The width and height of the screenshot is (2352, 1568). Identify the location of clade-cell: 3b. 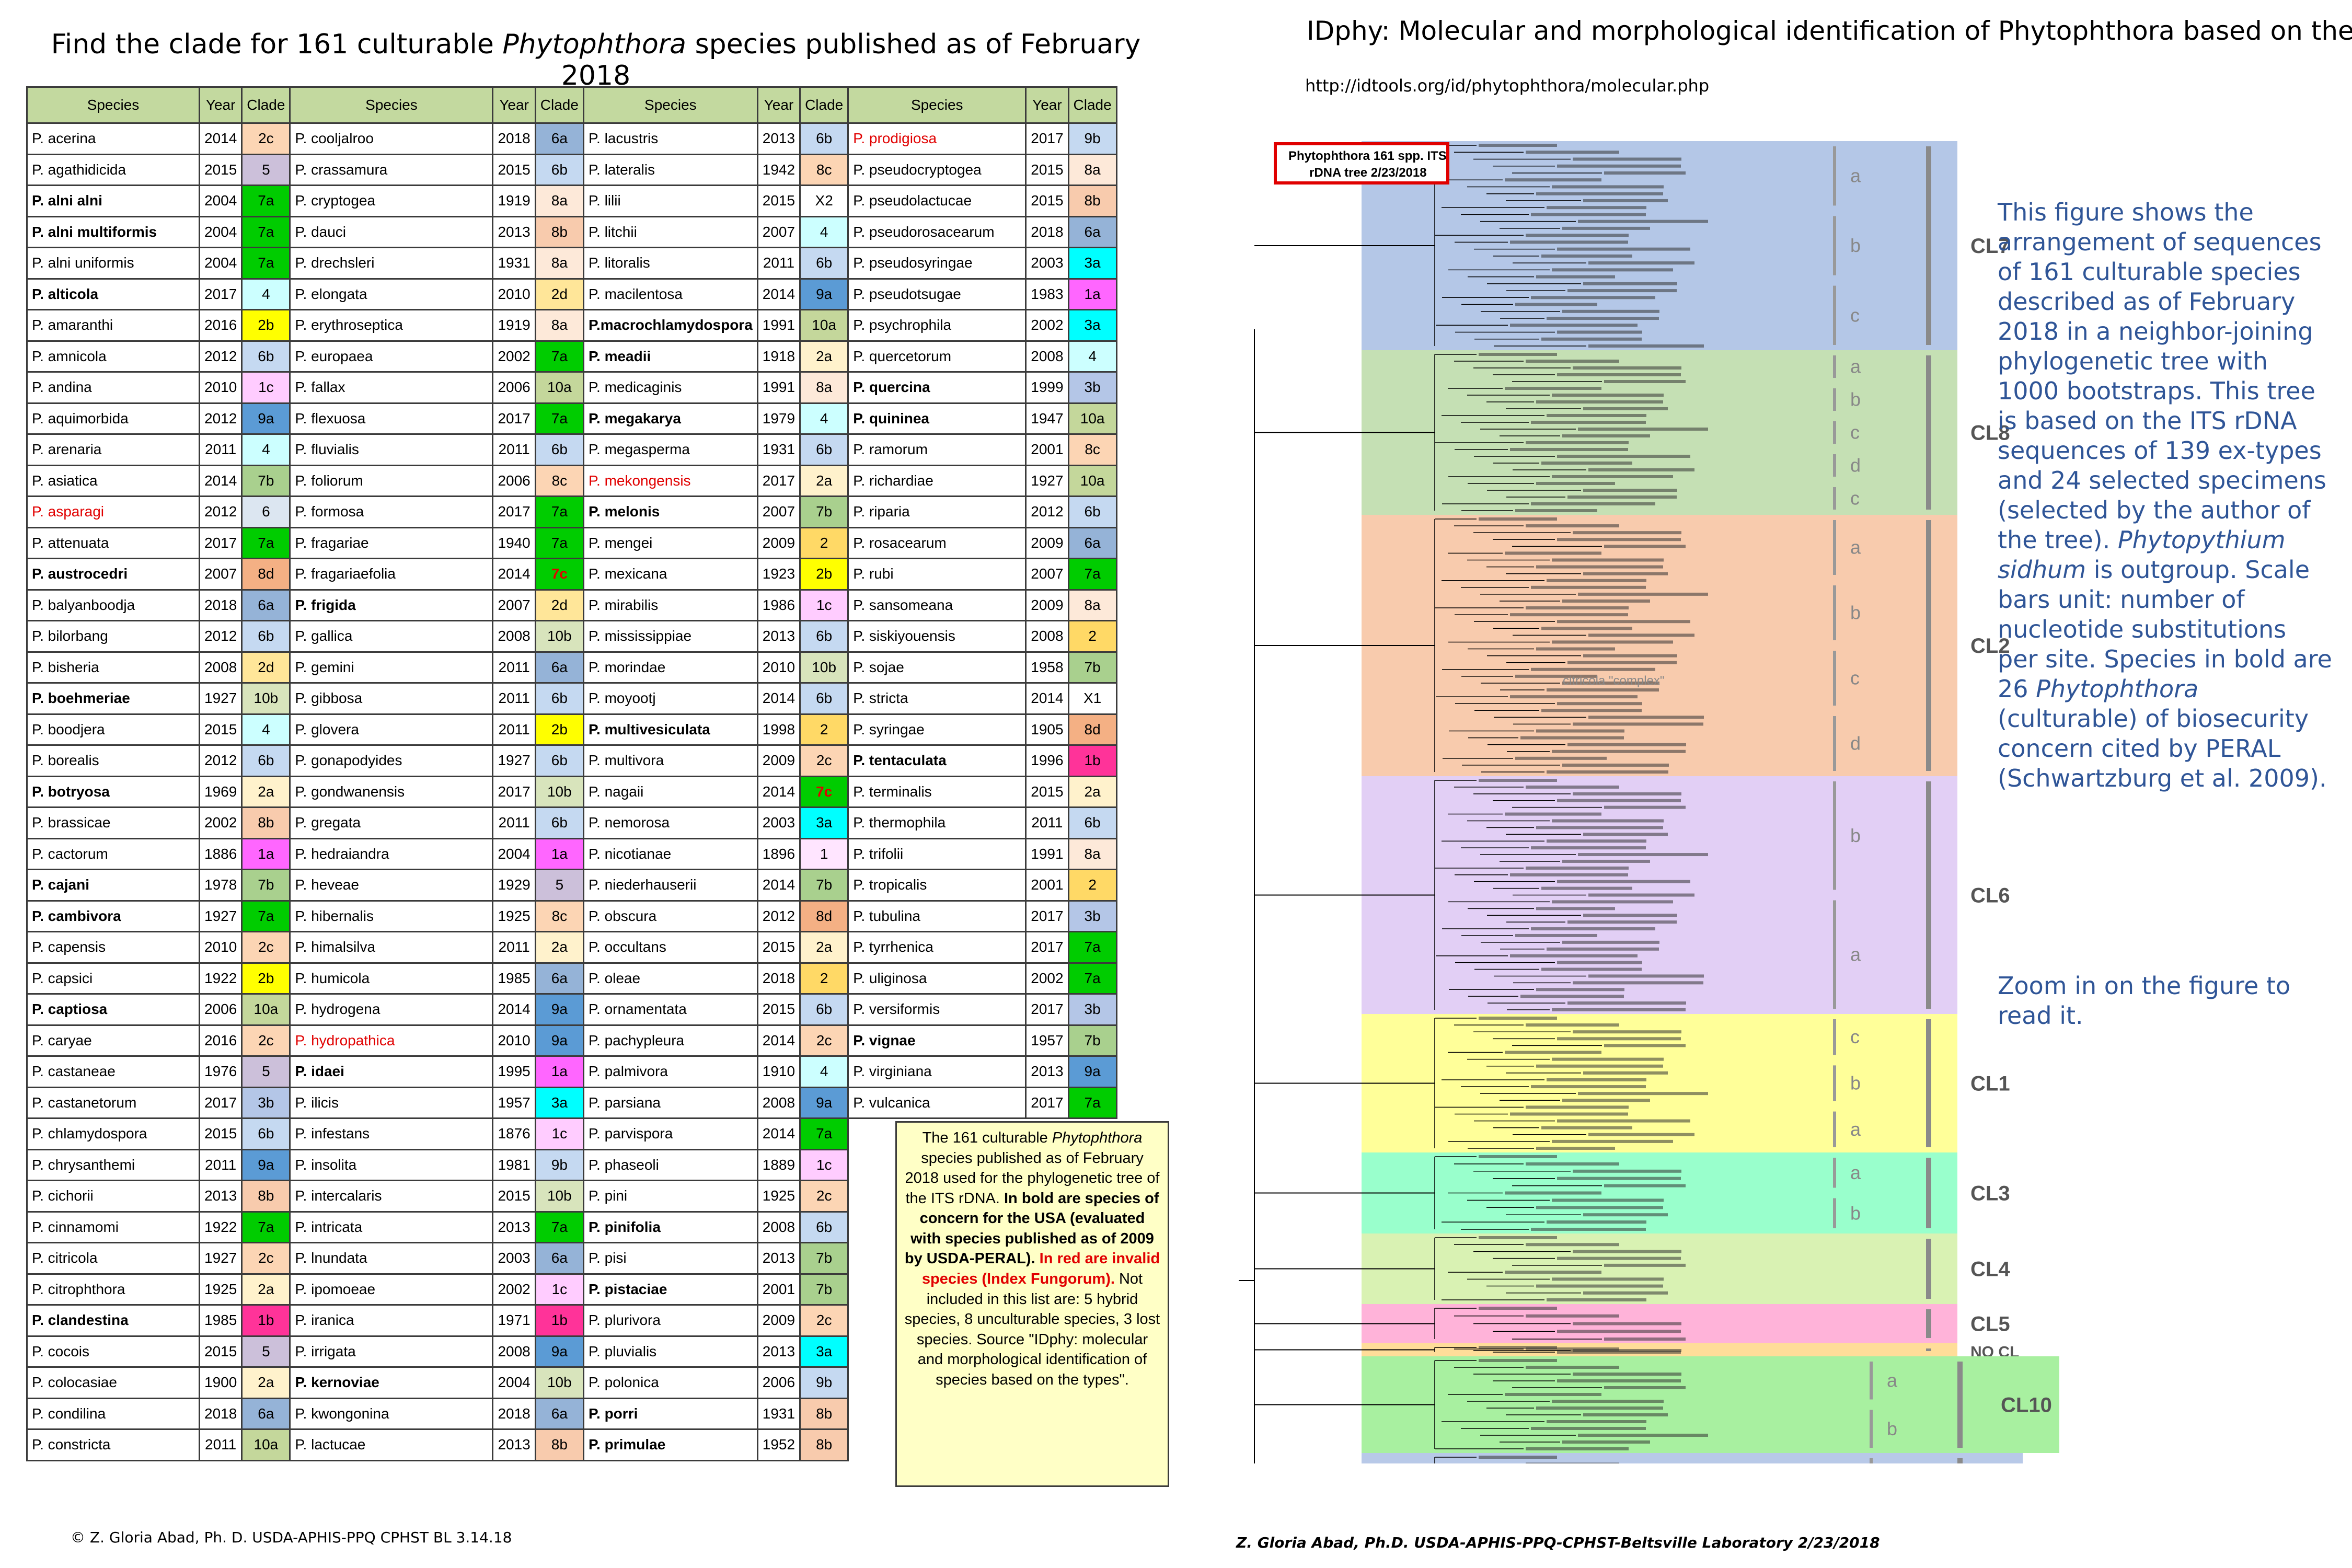
(1092, 1009).